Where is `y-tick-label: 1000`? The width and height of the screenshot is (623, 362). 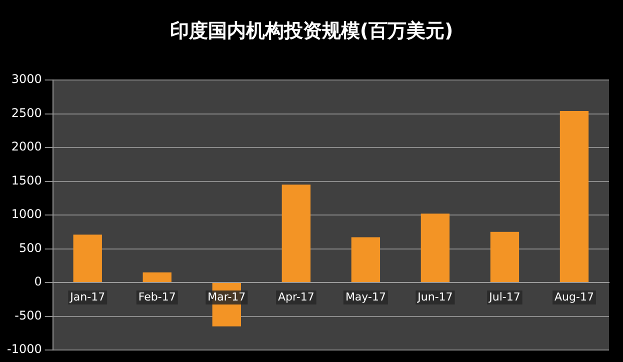
y-tick-label: 1000 is located at coordinates (26, 214).